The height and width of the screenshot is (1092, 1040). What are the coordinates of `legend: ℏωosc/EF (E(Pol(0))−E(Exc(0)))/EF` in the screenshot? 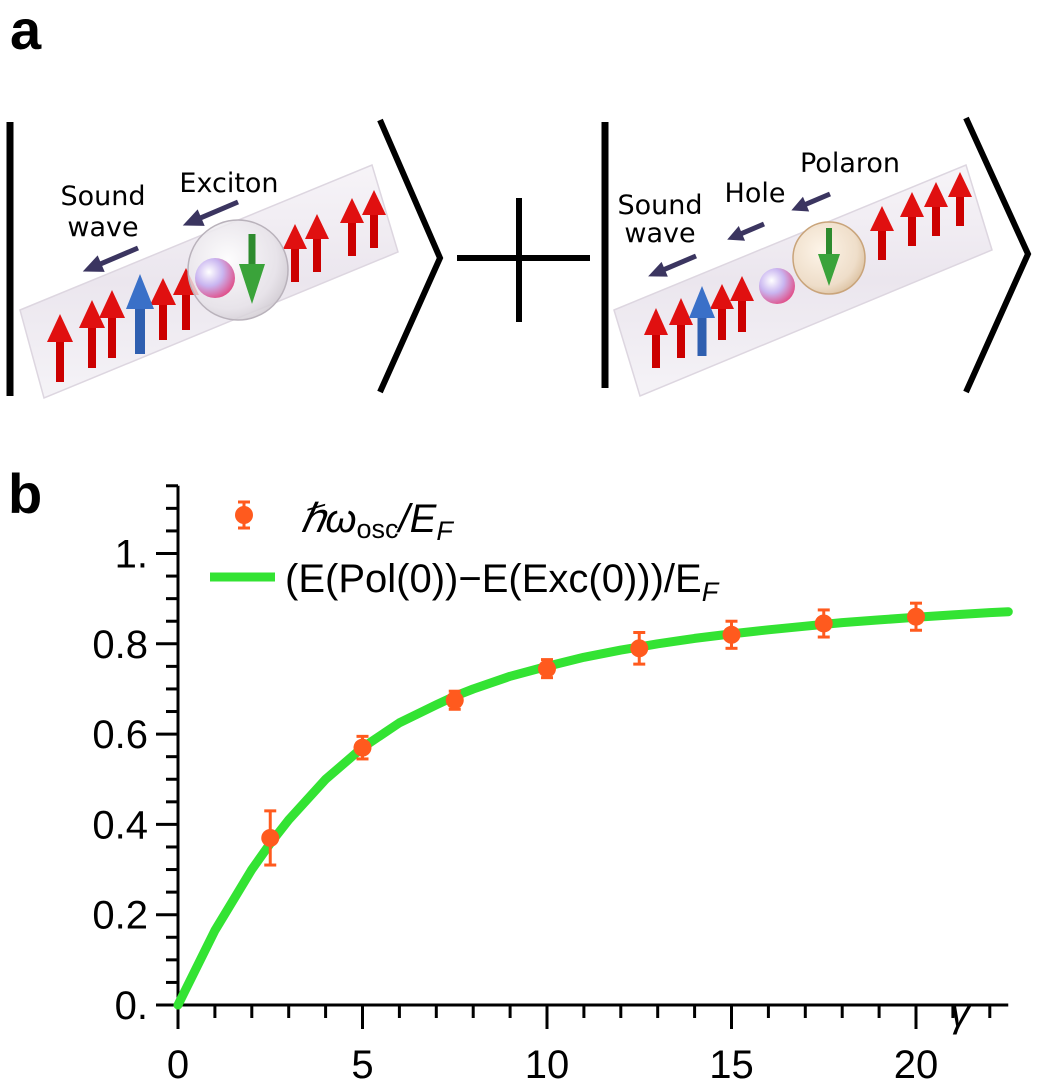 It's located at (465, 552).